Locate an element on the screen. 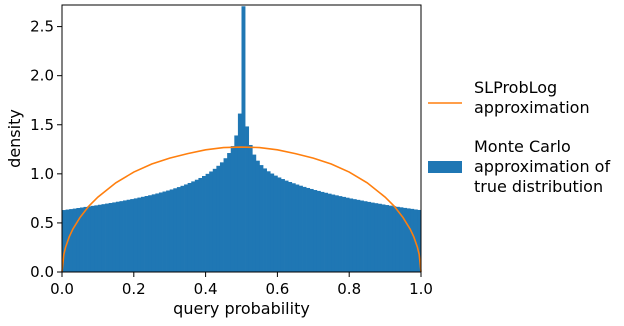 This screenshot has height=326, width=624. x-tick-label: 1.0 is located at coordinates (421, 289).